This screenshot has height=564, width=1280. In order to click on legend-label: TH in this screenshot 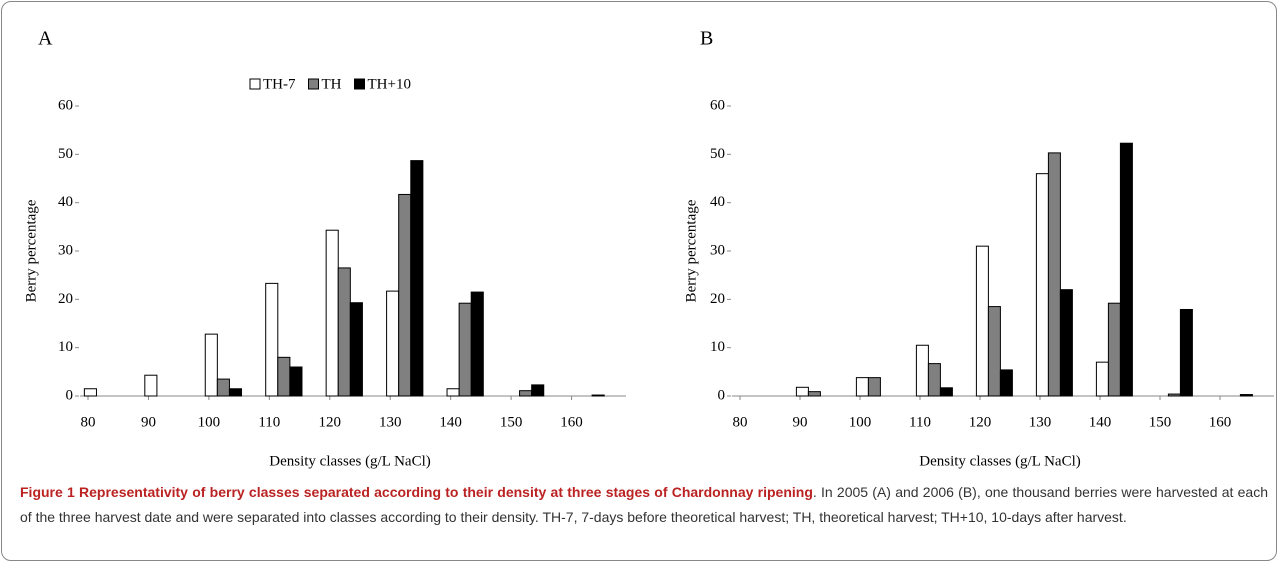, I will do `click(332, 84)`.